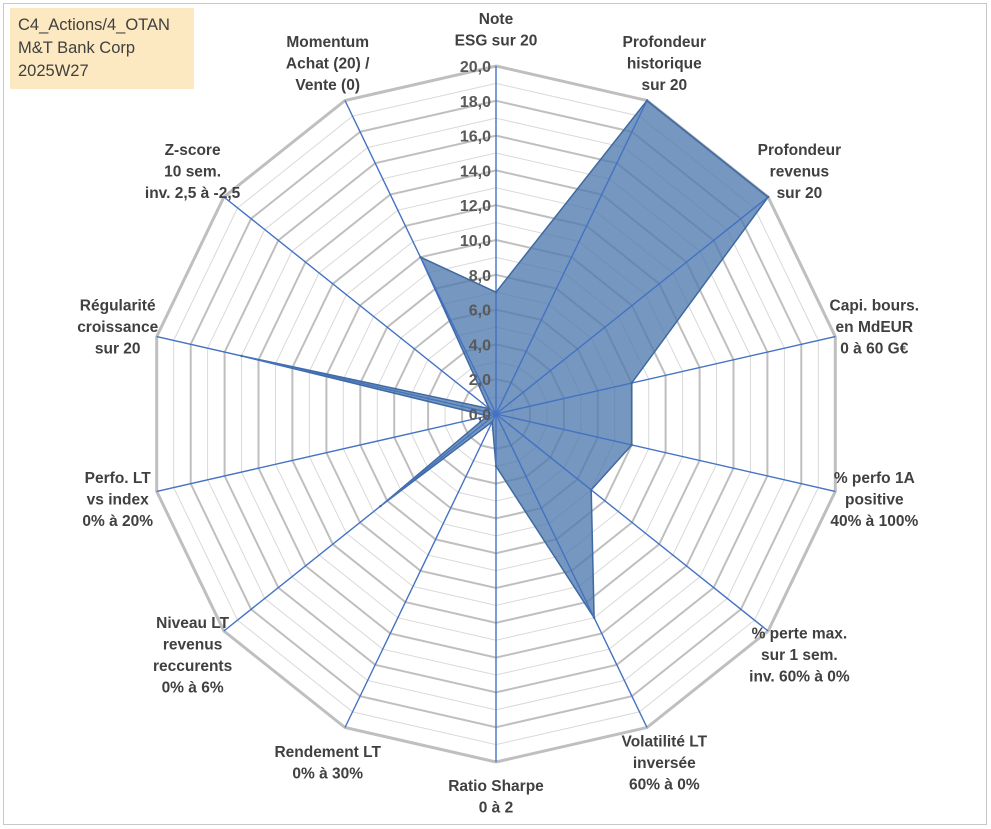 This screenshot has height=829, width=991. I want to click on axis-label-line: Rendement LT, so click(327, 752).